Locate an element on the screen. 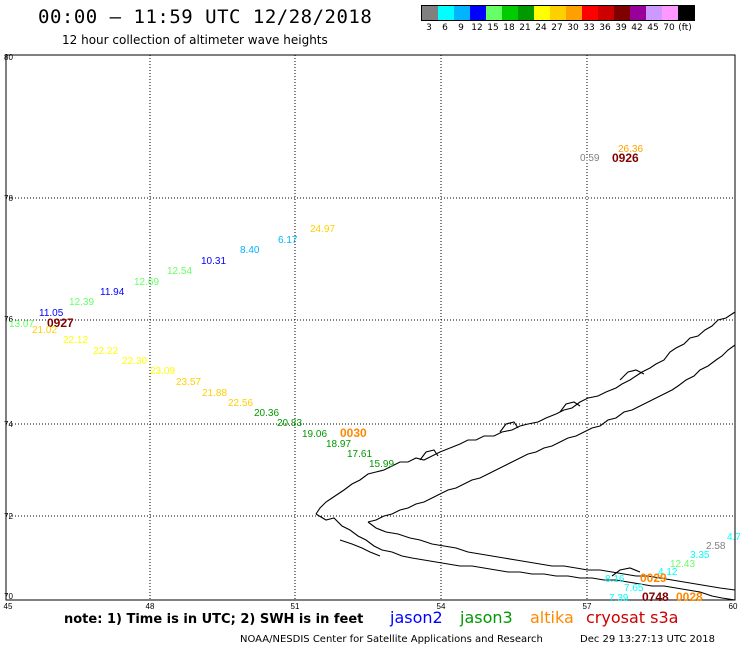 The width and height of the screenshot is (740, 650). color-legend: 3 6 9 12 15 18 21 24 27 30 33 36 39 42 45 70 (ft) is located at coordinates (558, 19).